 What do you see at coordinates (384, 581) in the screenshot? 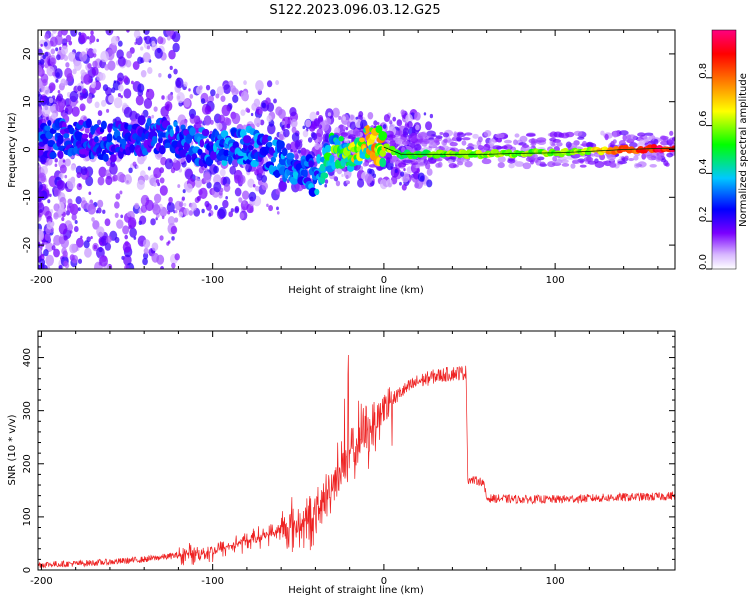
I see `snr-xtick-label: 0` at bounding box center [384, 581].